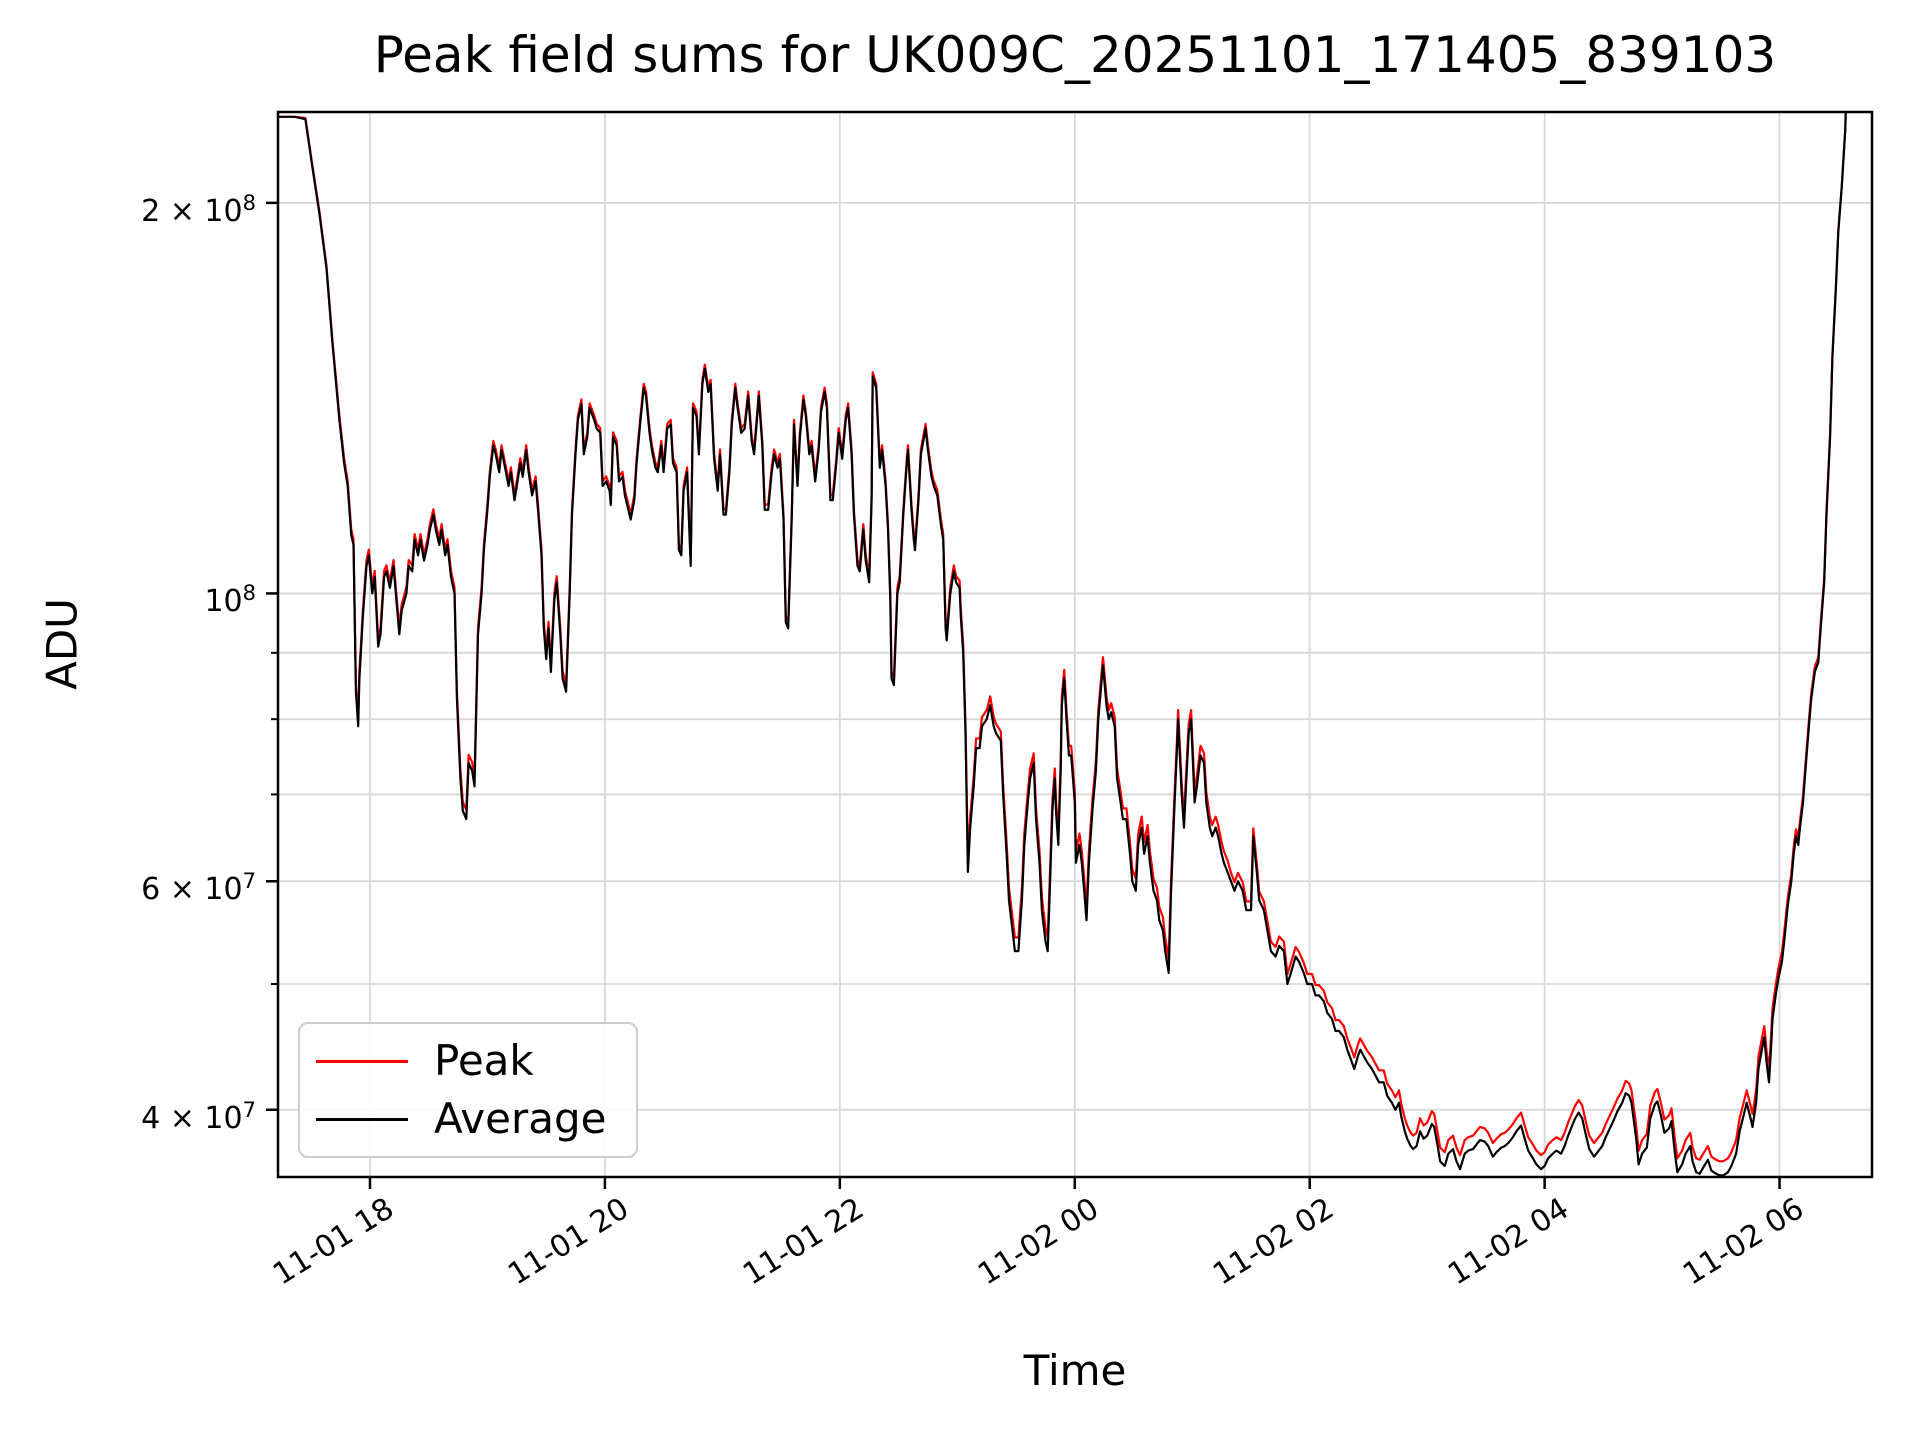 This screenshot has height=1440, width=1920. What do you see at coordinates (230, 600) in the screenshot?
I see `y-tick-label: 108` at bounding box center [230, 600].